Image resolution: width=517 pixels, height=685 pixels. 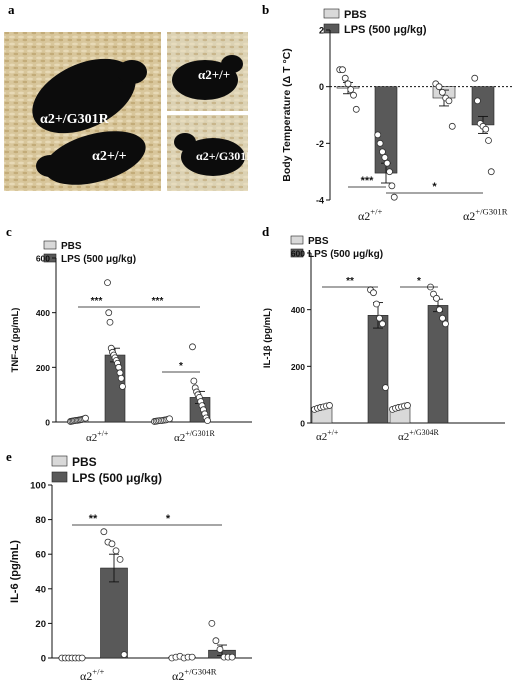 What do you see at coordinates (378, 369) in the screenshot?
I see `bar-lps` at bounding box center [378, 369].